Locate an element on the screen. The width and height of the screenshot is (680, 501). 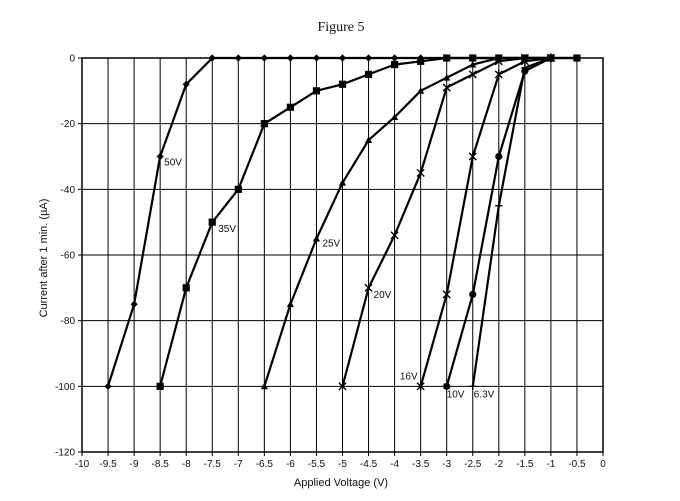
x-tick-label: -3.5 is located at coordinates (421, 464).